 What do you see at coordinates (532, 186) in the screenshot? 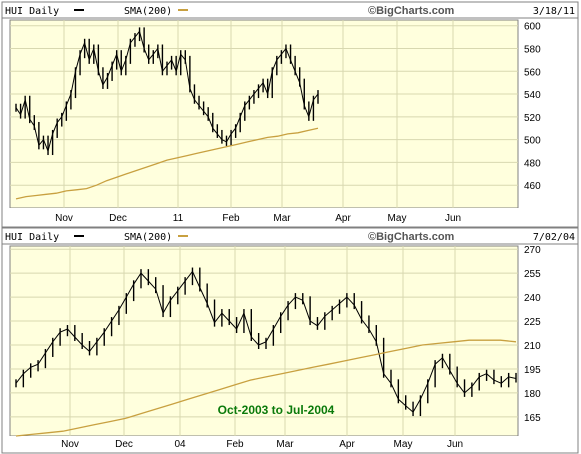
I see `y-tick-label: 460` at bounding box center [532, 186].